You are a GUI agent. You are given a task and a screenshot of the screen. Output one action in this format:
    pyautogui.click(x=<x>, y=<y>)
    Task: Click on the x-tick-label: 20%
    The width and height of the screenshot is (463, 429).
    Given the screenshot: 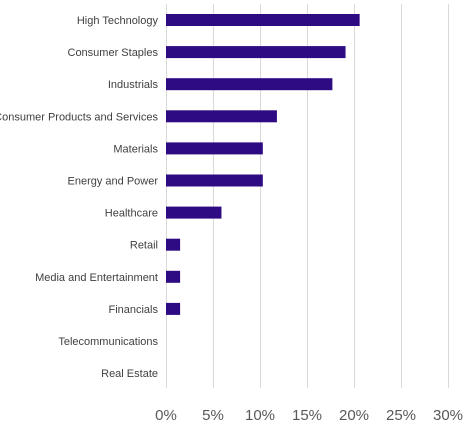 What is the action you would take?
    pyautogui.click(x=354, y=415)
    